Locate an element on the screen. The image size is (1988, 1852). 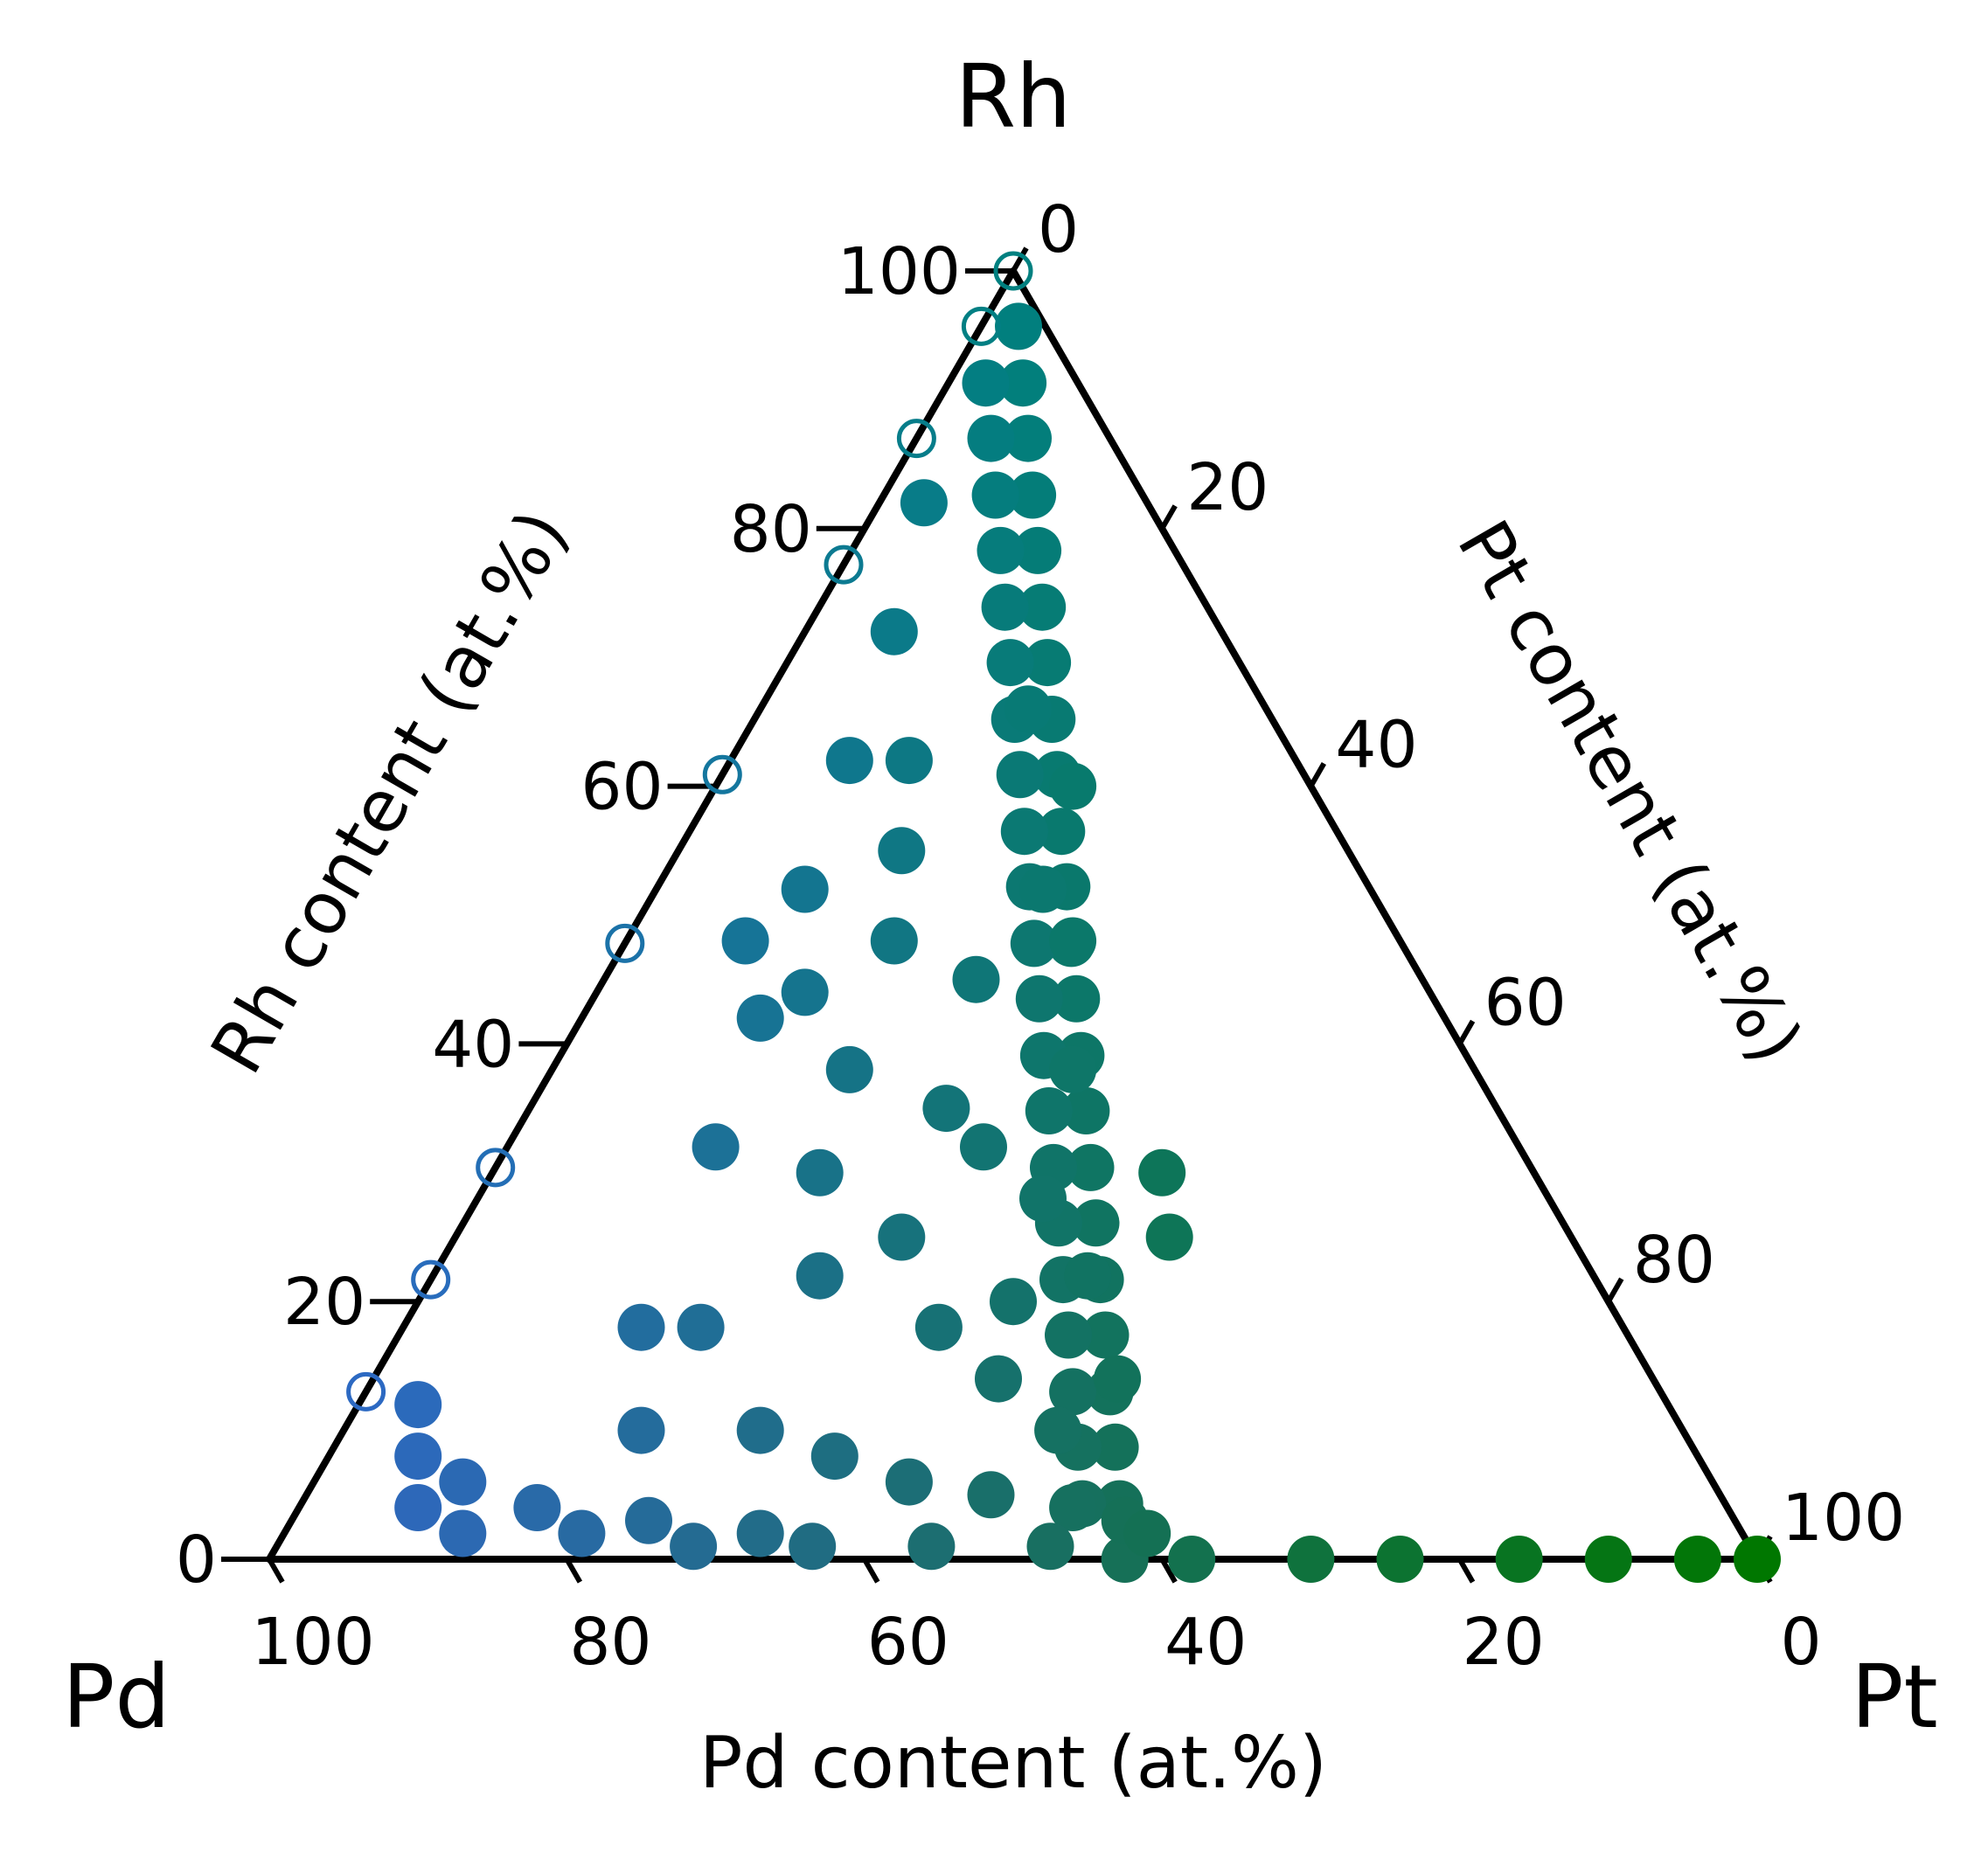
corner-label-pd: Pd is located at coordinates (116, 1697).